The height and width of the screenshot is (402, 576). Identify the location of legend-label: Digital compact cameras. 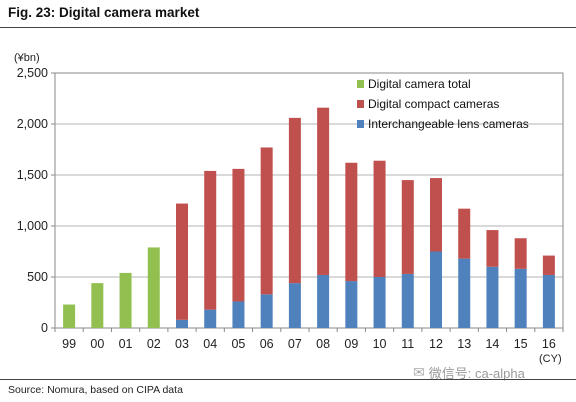
(433, 104).